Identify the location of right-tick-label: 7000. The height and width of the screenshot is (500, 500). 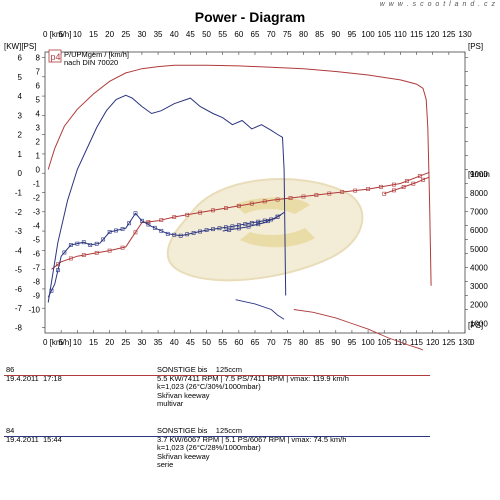
(479, 211).